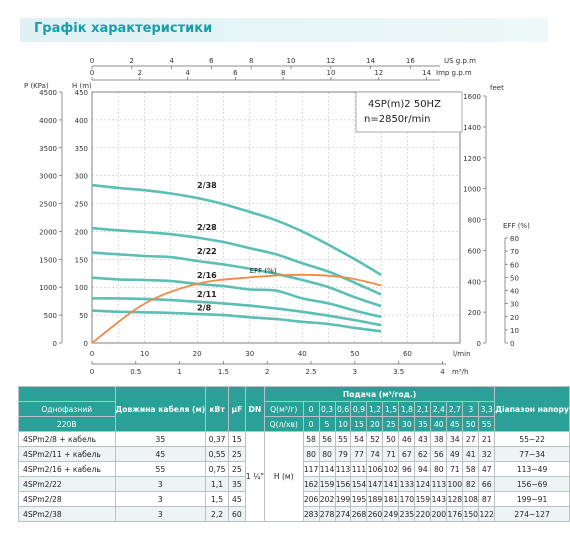 The height and width of the screenshot is (552, 570). What do you see at coordinates (472, 159) in the screenshot?
I see `feet-tick-label: 1200` at bounding box center [472, 159].